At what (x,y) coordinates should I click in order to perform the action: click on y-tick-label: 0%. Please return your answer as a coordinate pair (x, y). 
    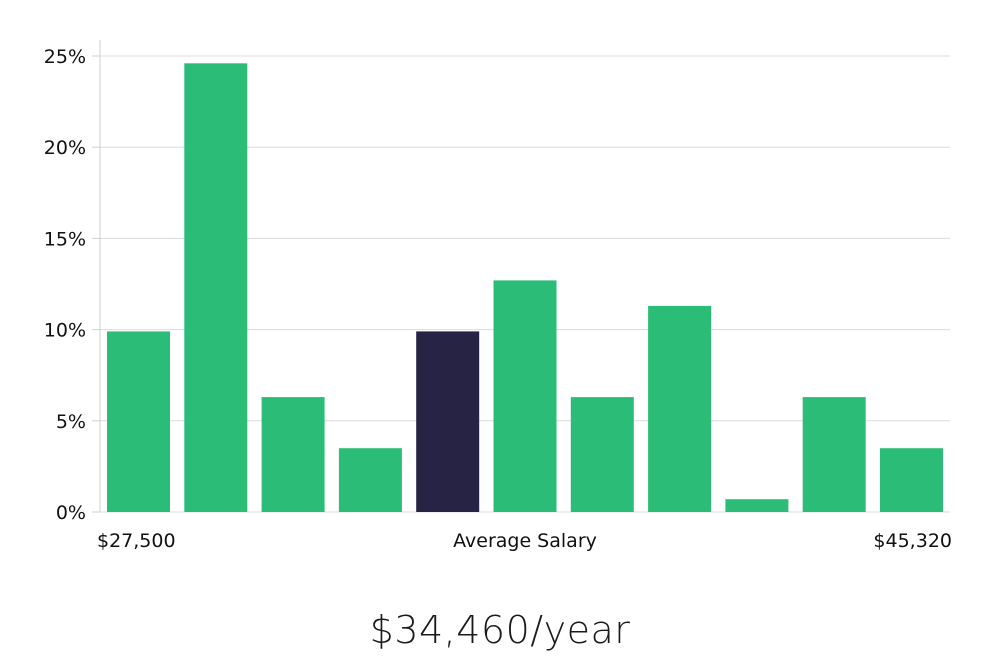
    Looking at the image, I should click on (71, 513).